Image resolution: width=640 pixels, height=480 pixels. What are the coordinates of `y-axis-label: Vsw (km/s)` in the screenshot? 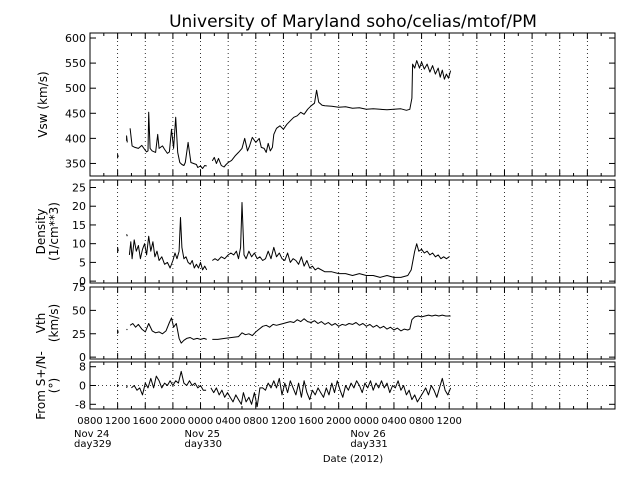 It's located at (43, 104).